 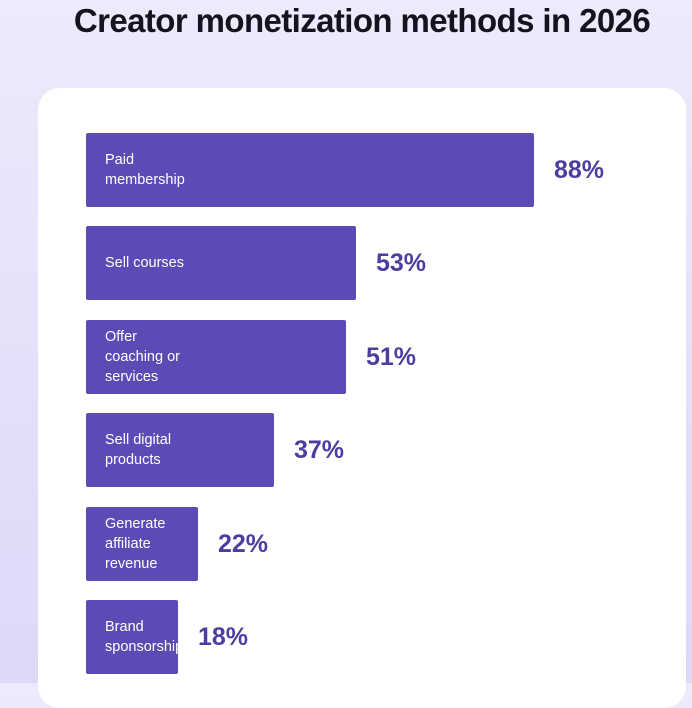 What do you see at coordinates (366, 544) in the screenshot?
I see `bar-row: Generate affiliate revenue 22%` at bounding box center [366, 544].